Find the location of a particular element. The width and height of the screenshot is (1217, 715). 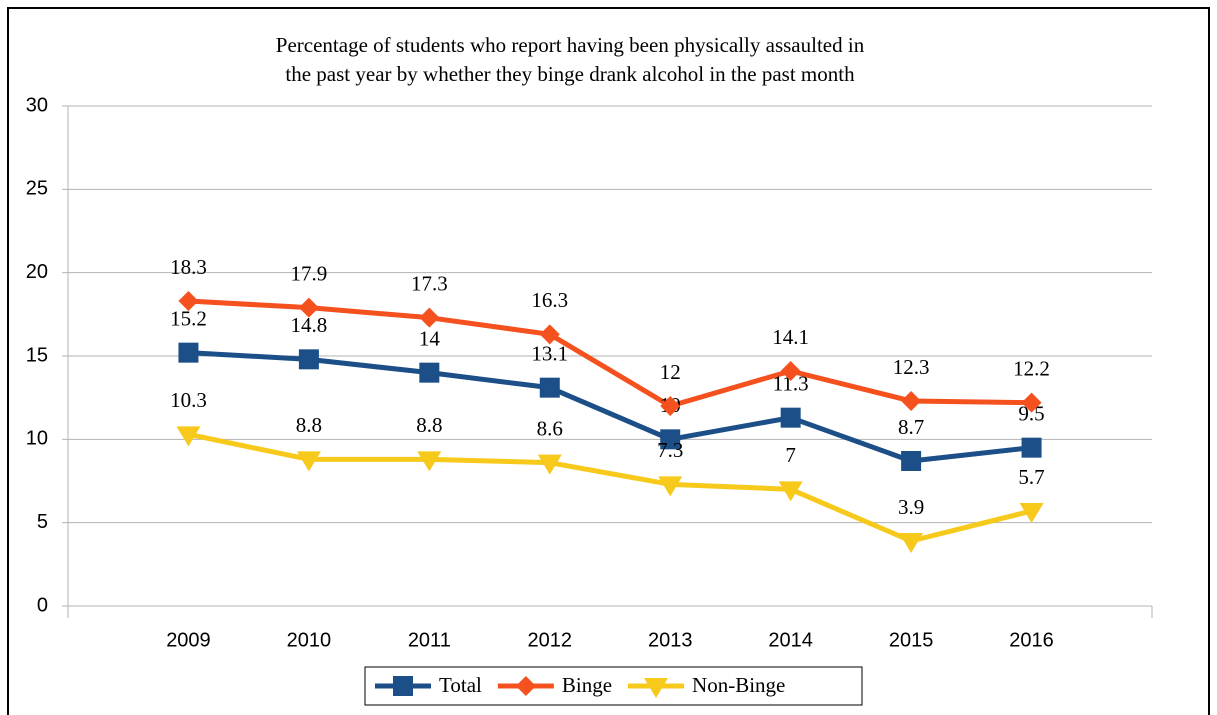

x-tick-label: 2011 is located at coordinates (429, 640).